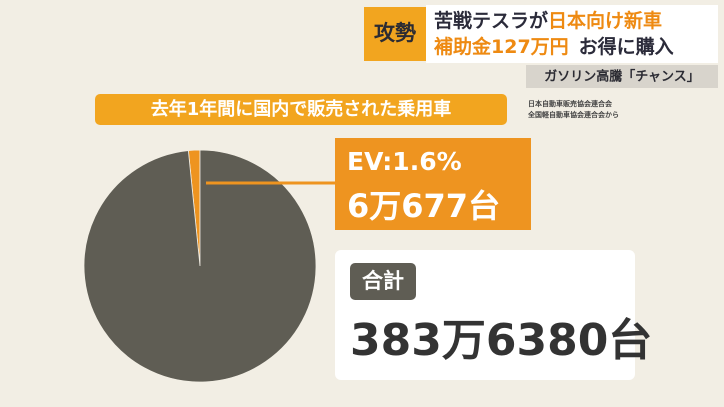 The width and height of the screenshot is (724, 407). What do you see at coordinates (433, 184) in the screenshot?
I see `ev-box` at bounding box center [433, 184].